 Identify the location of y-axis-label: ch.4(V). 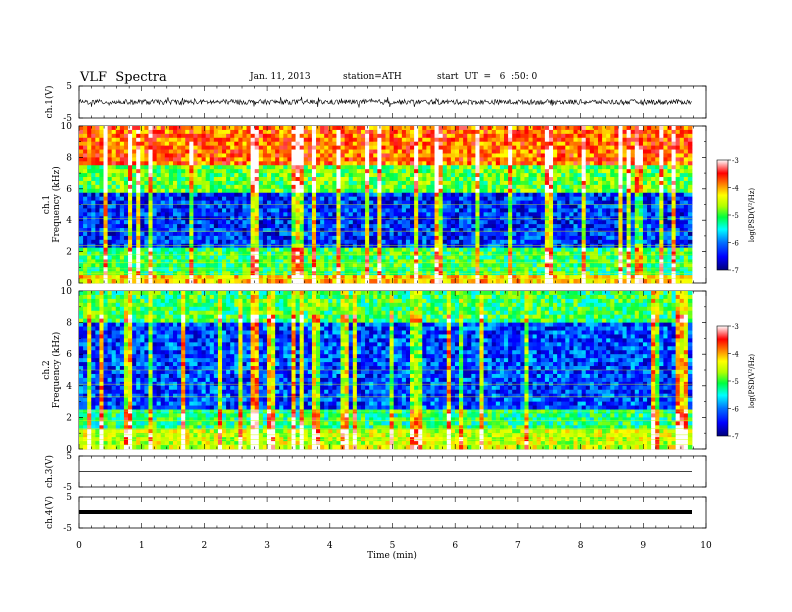
(49, 512).